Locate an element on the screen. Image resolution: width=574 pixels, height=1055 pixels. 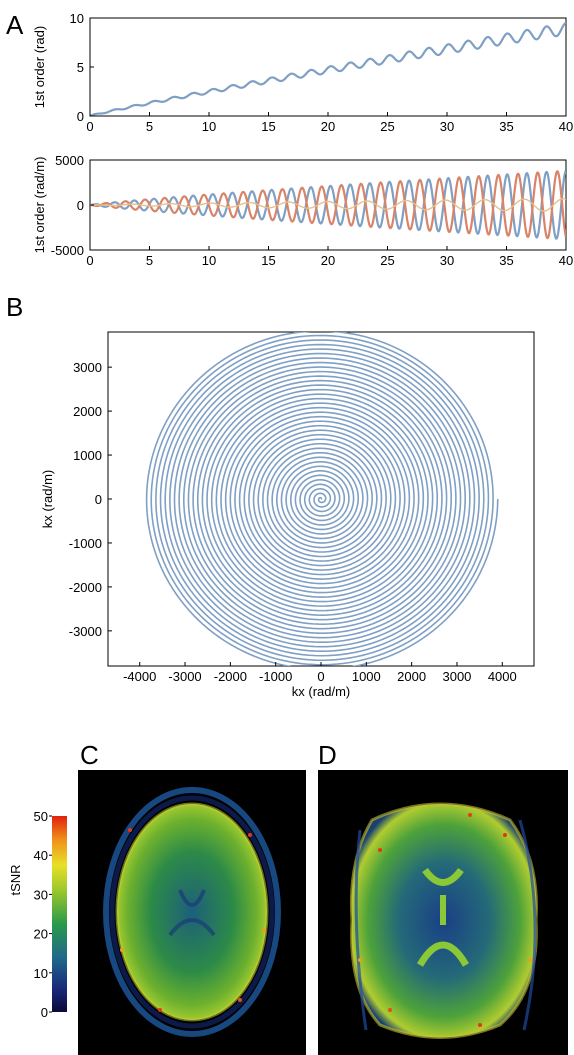
colorbar-tick-label: 20 is located at coordinates (41, 934).